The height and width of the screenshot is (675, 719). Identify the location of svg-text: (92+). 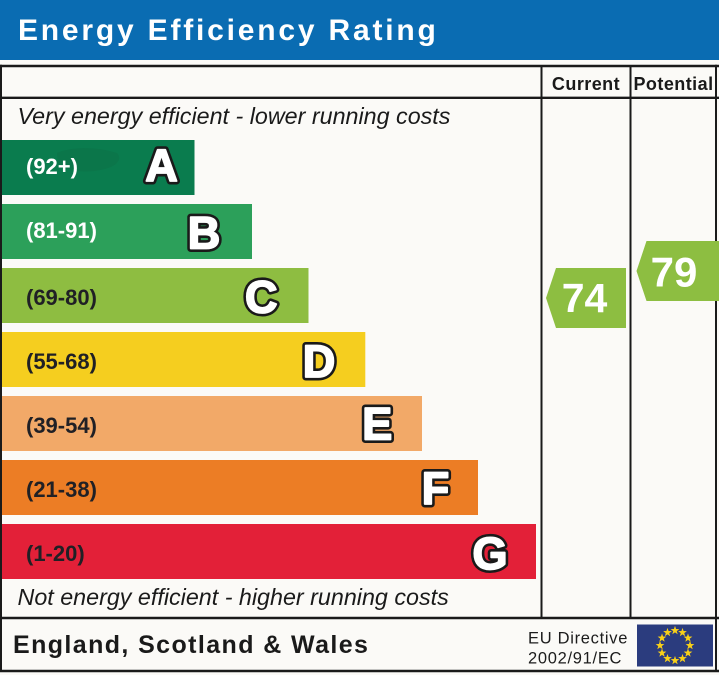
(52, 166).